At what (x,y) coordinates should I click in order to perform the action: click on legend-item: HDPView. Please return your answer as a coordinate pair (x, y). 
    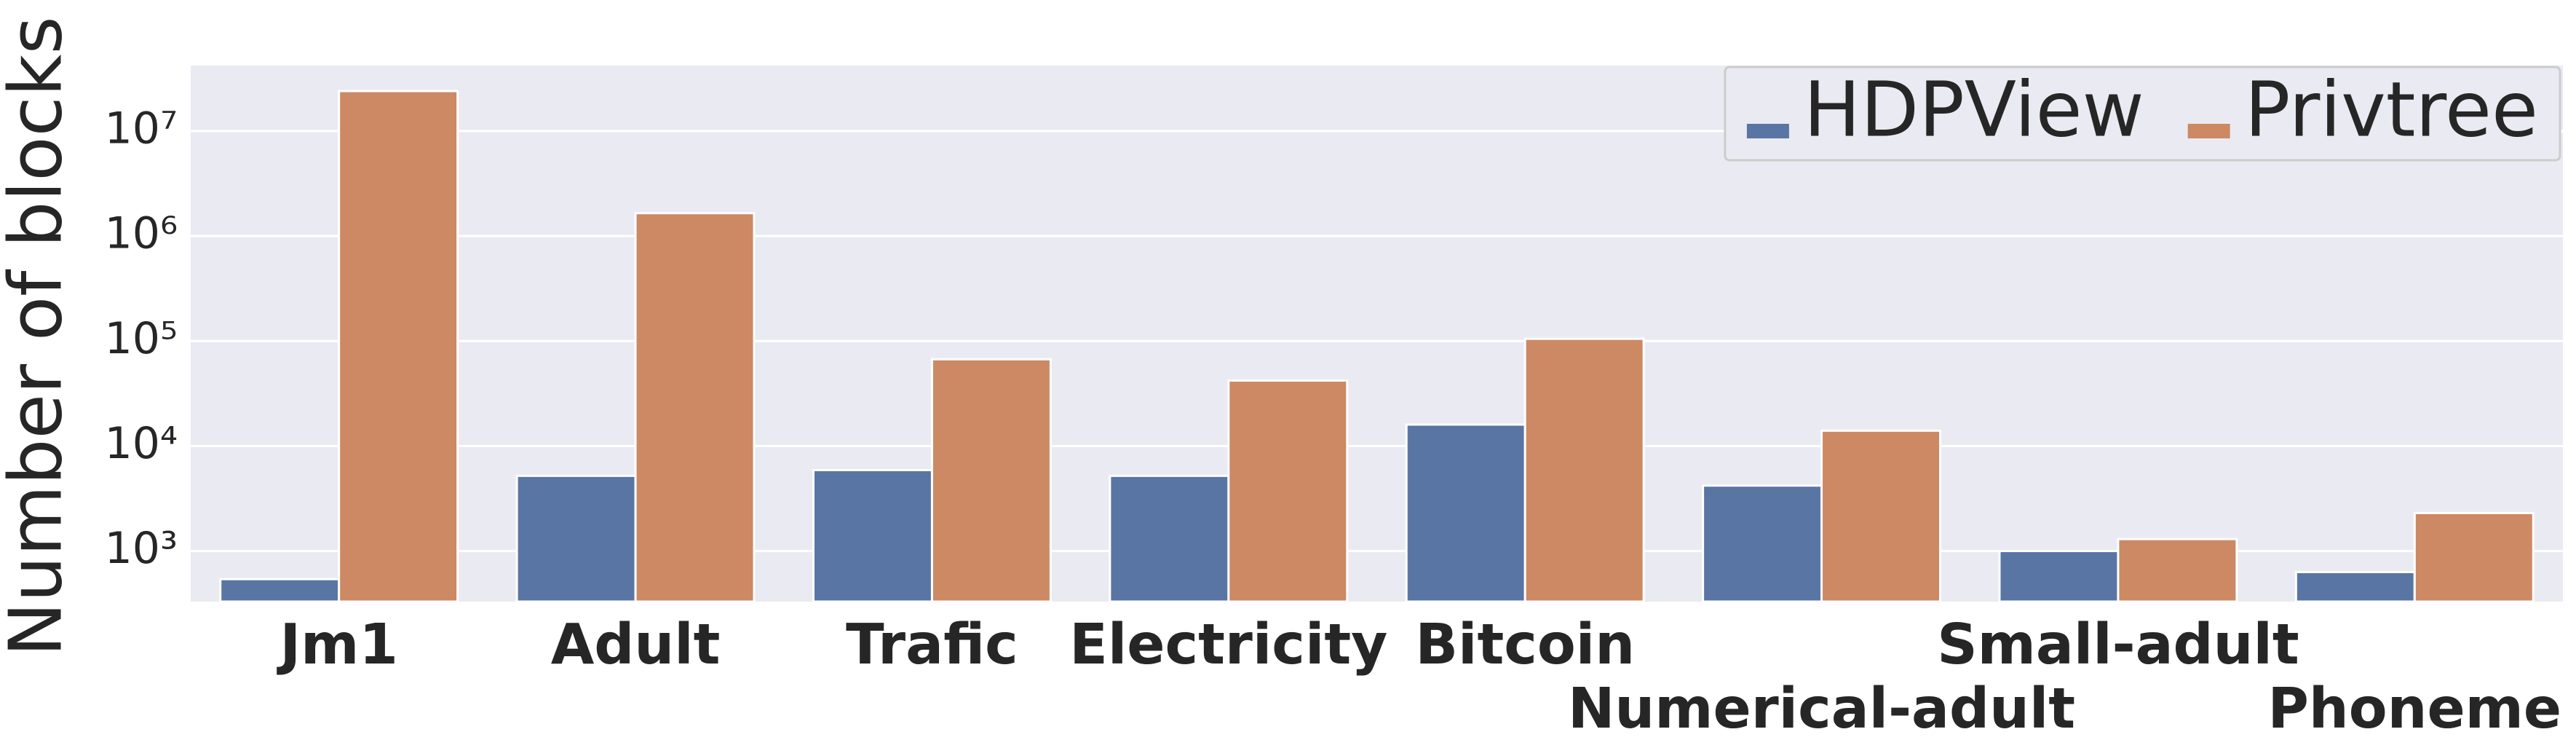
    Looking at the image, I should click on (1945, 109).